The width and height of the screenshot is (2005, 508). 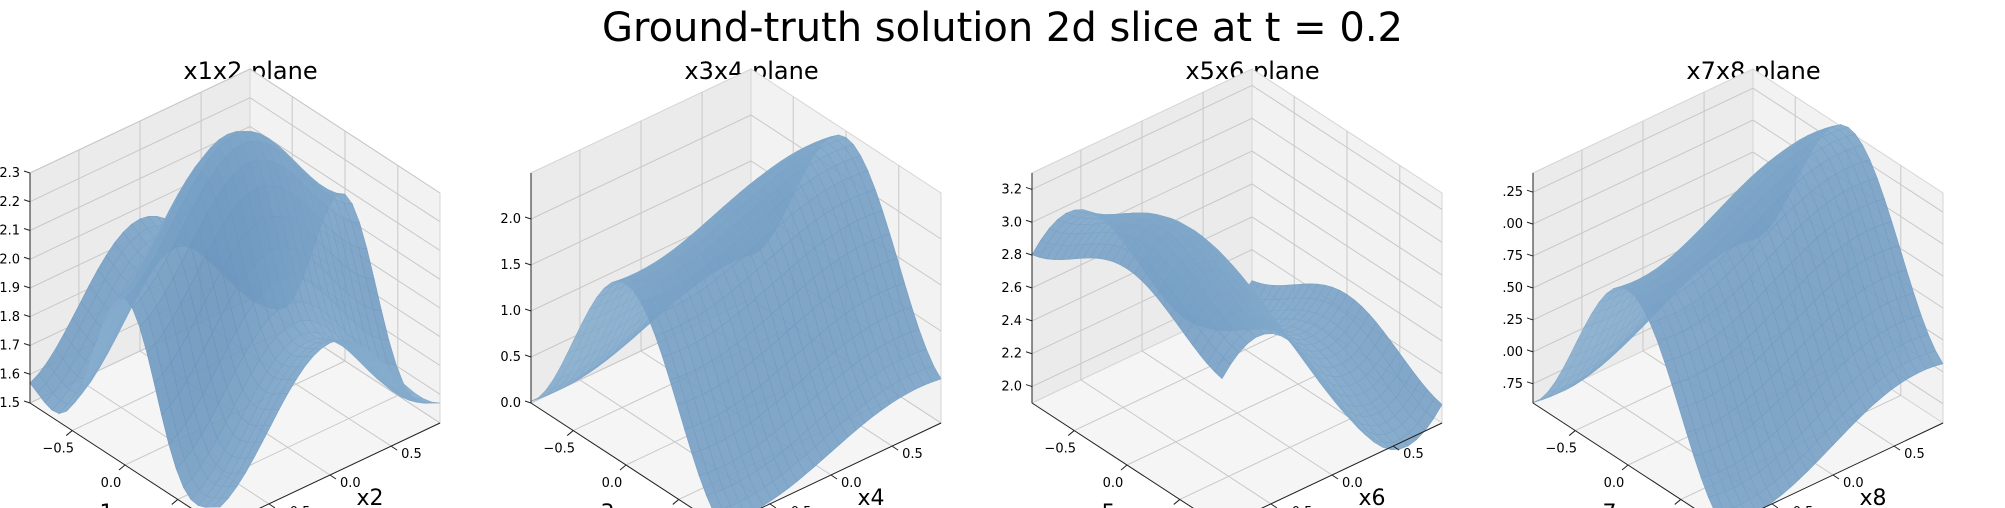 I want to click on y-axis-label: x2, so click(x=369, y=497).